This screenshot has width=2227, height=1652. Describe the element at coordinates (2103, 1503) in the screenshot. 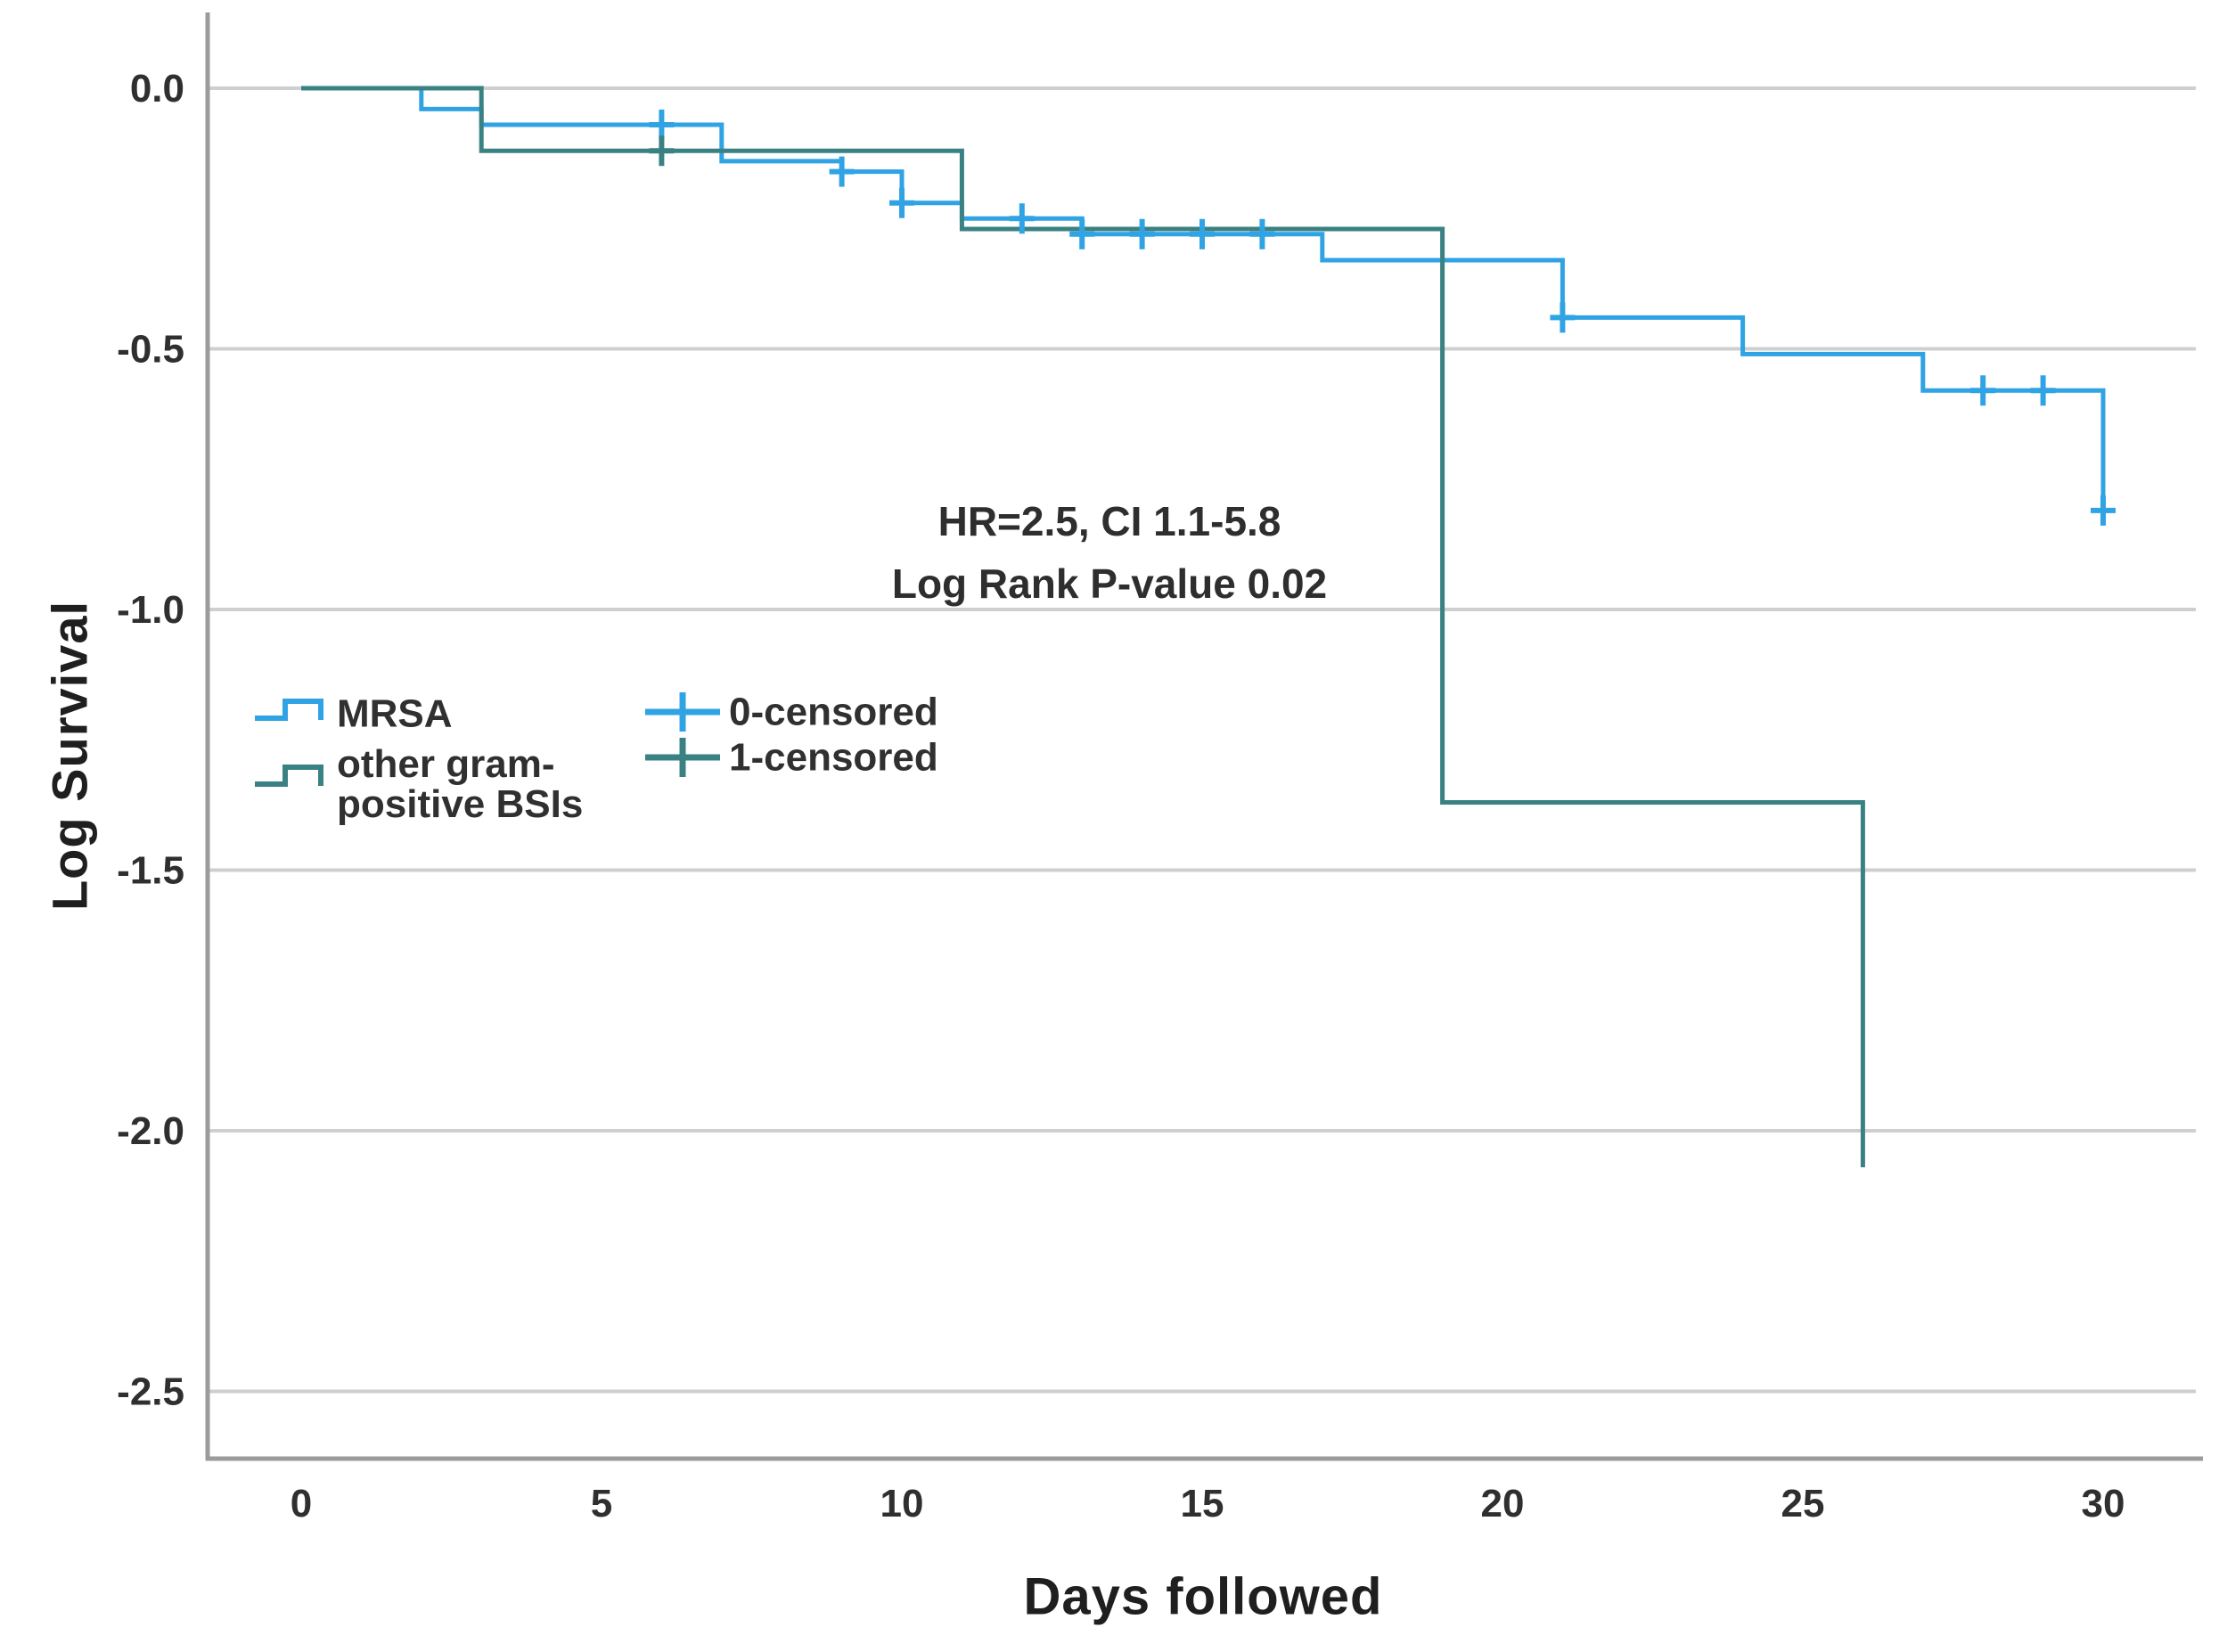

I see `x-tick-label: 30` at that location.